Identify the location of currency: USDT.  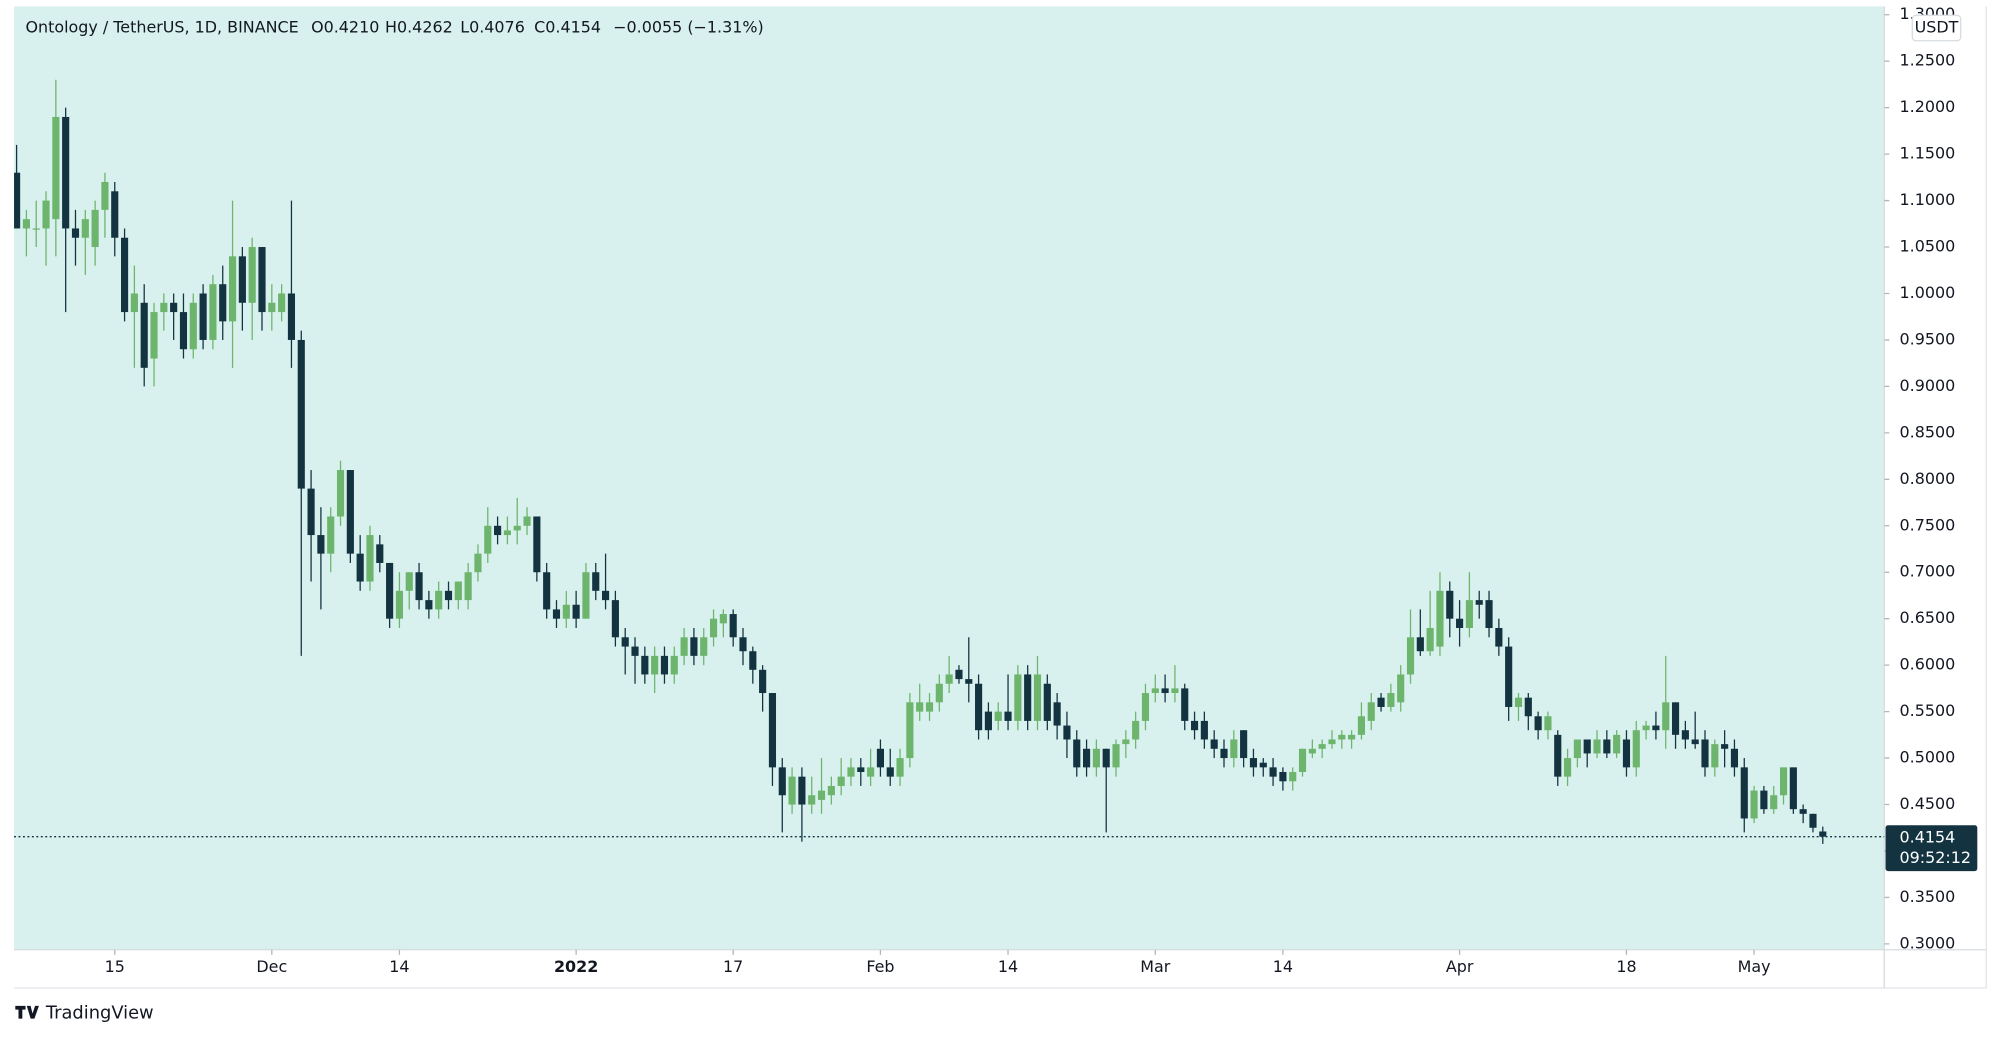
(1937, 27).